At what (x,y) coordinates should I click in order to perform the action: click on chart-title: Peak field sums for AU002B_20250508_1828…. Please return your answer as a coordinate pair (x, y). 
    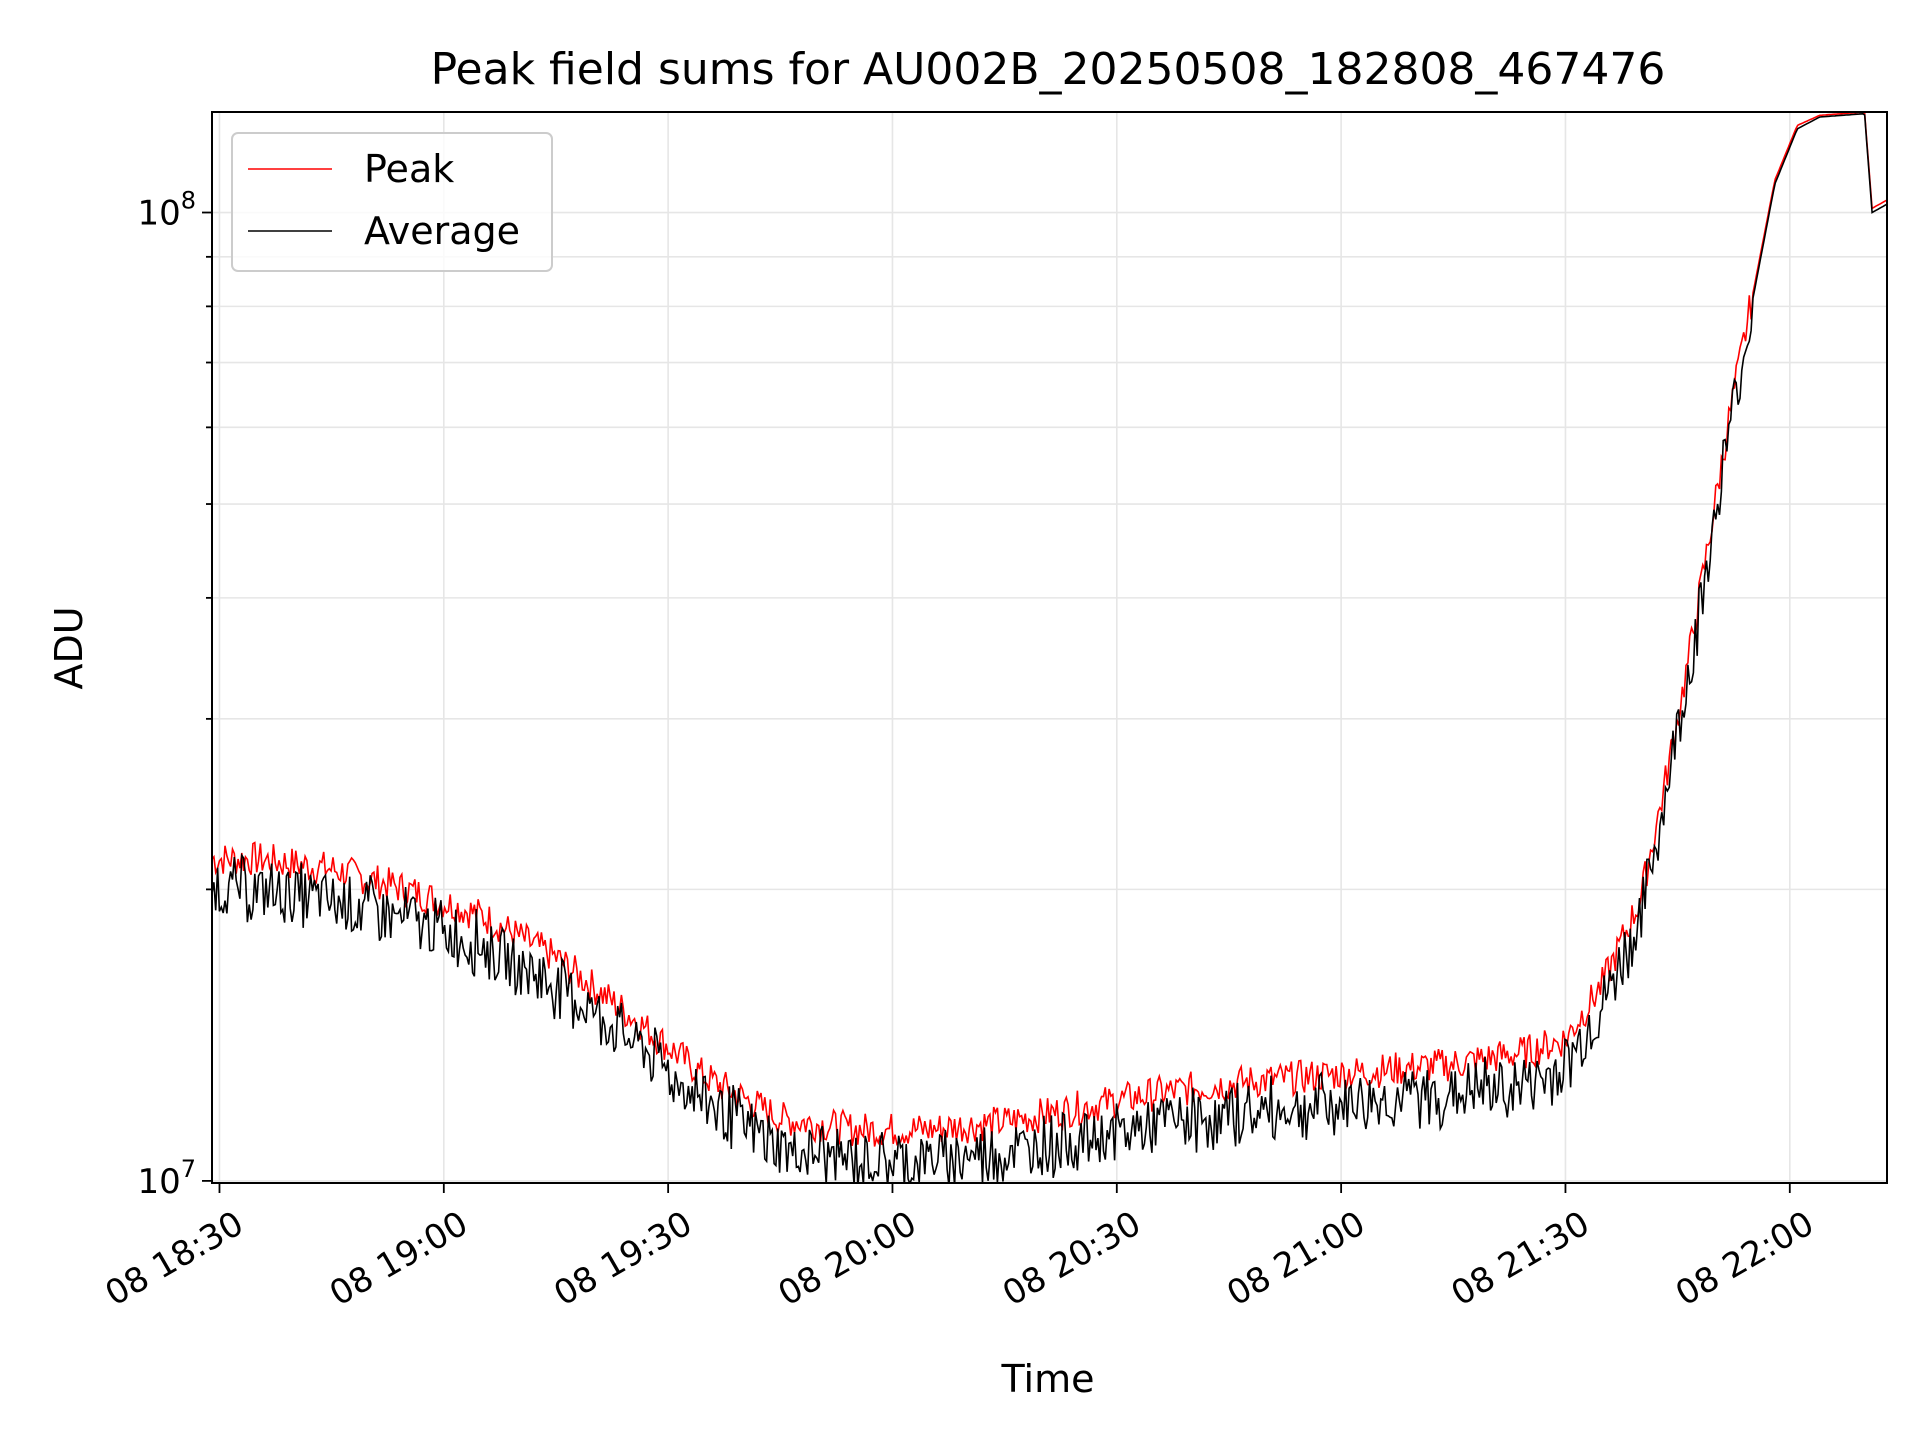
    Looking at the image, I should click on (1048, 69).